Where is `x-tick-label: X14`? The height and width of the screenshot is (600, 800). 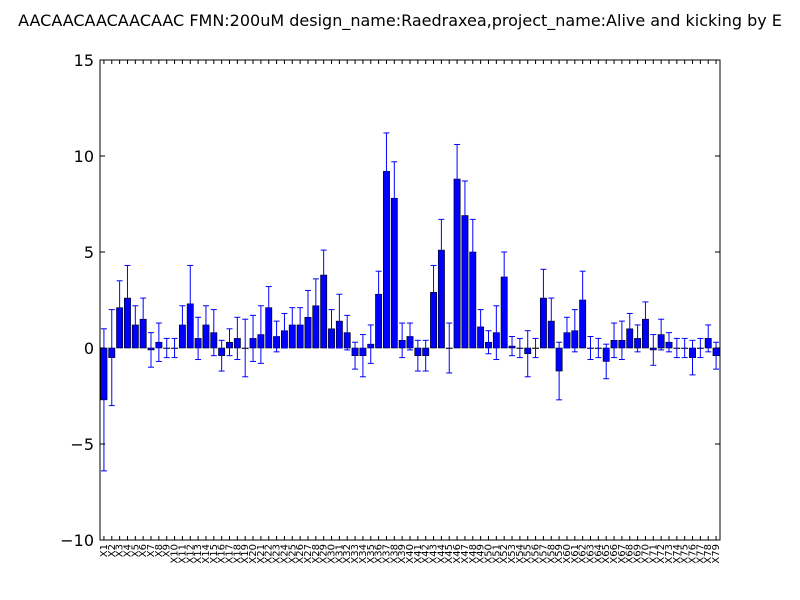 x-tick-label: X14 is located at coordinates (206, 554).